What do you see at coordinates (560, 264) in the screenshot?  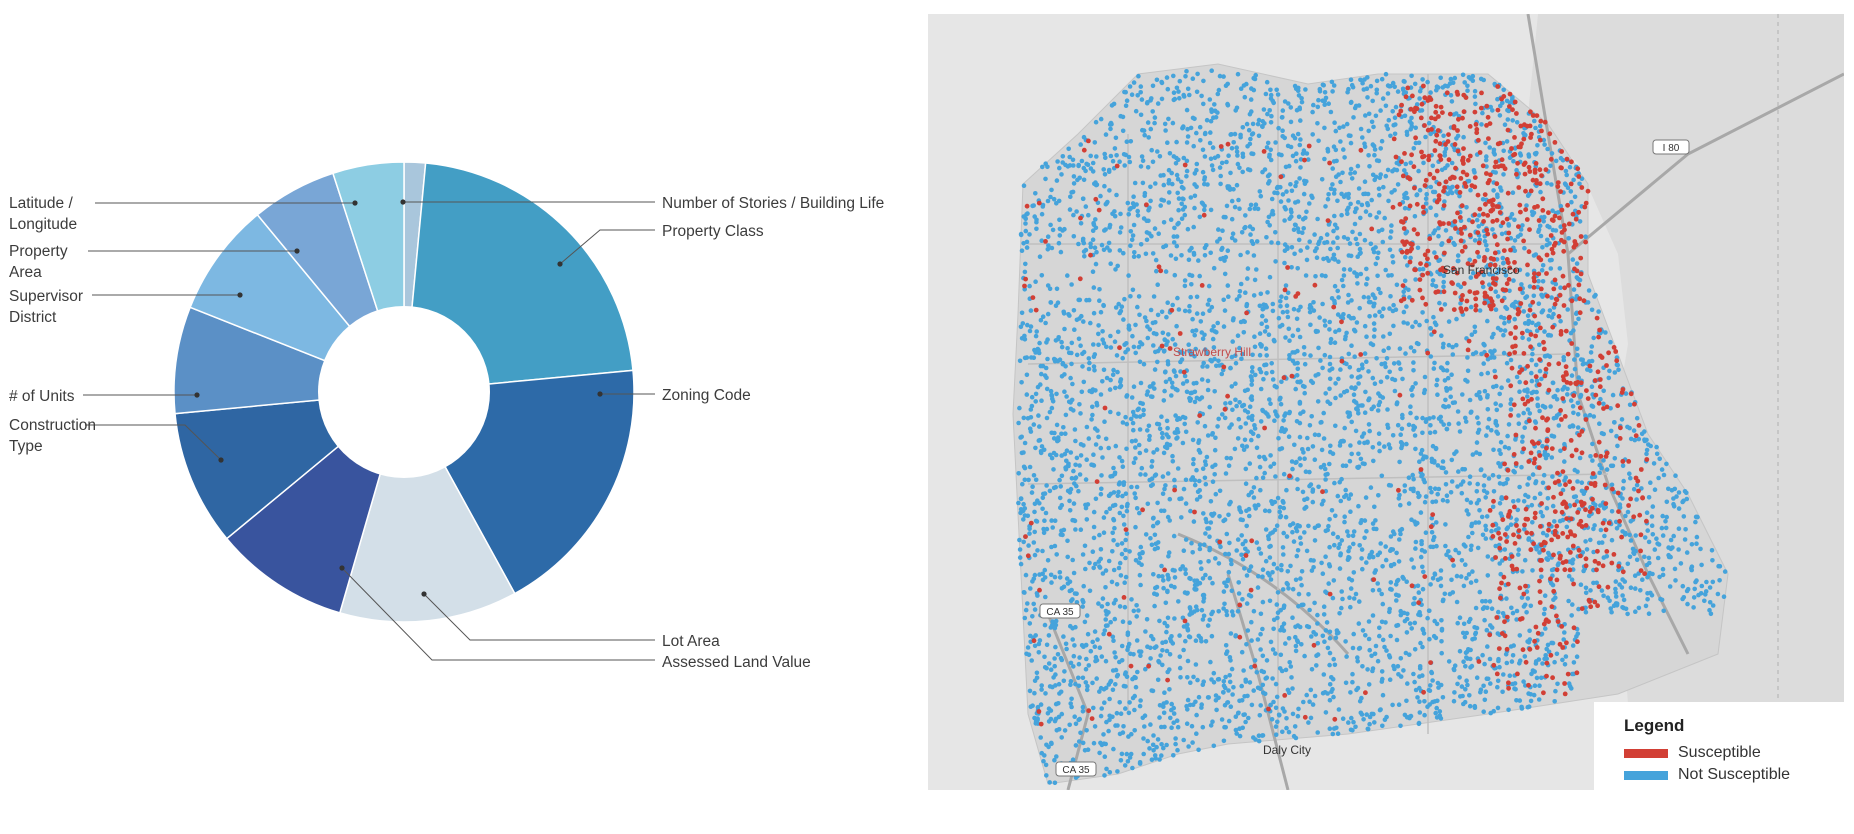 I see `dot-property-class` at bounding box center [560, 264].